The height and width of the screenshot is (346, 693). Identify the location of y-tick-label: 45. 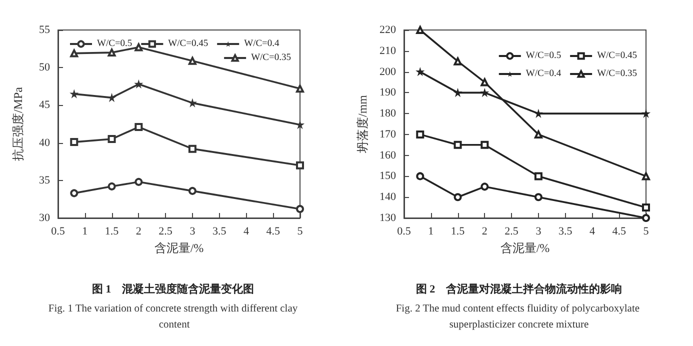
(44, 105).